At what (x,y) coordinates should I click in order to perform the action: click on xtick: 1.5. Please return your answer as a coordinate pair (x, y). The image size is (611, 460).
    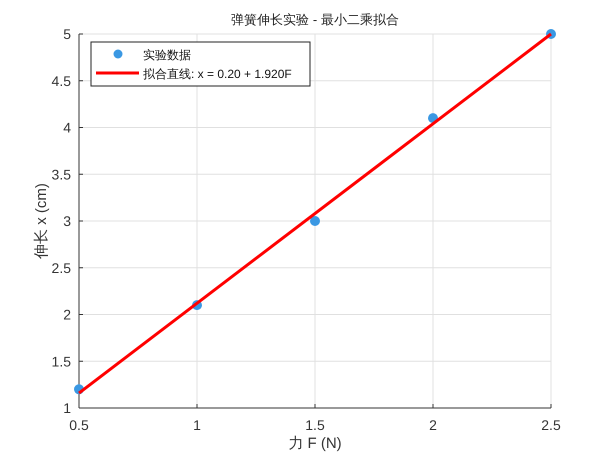
    Looking at the image, I should click on (315, 425).